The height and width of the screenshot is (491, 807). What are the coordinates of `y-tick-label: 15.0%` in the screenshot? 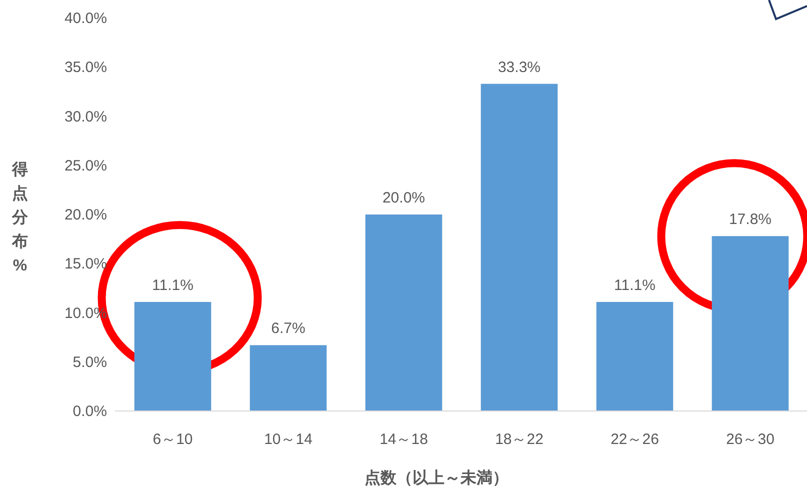 It's located at (85, 264).